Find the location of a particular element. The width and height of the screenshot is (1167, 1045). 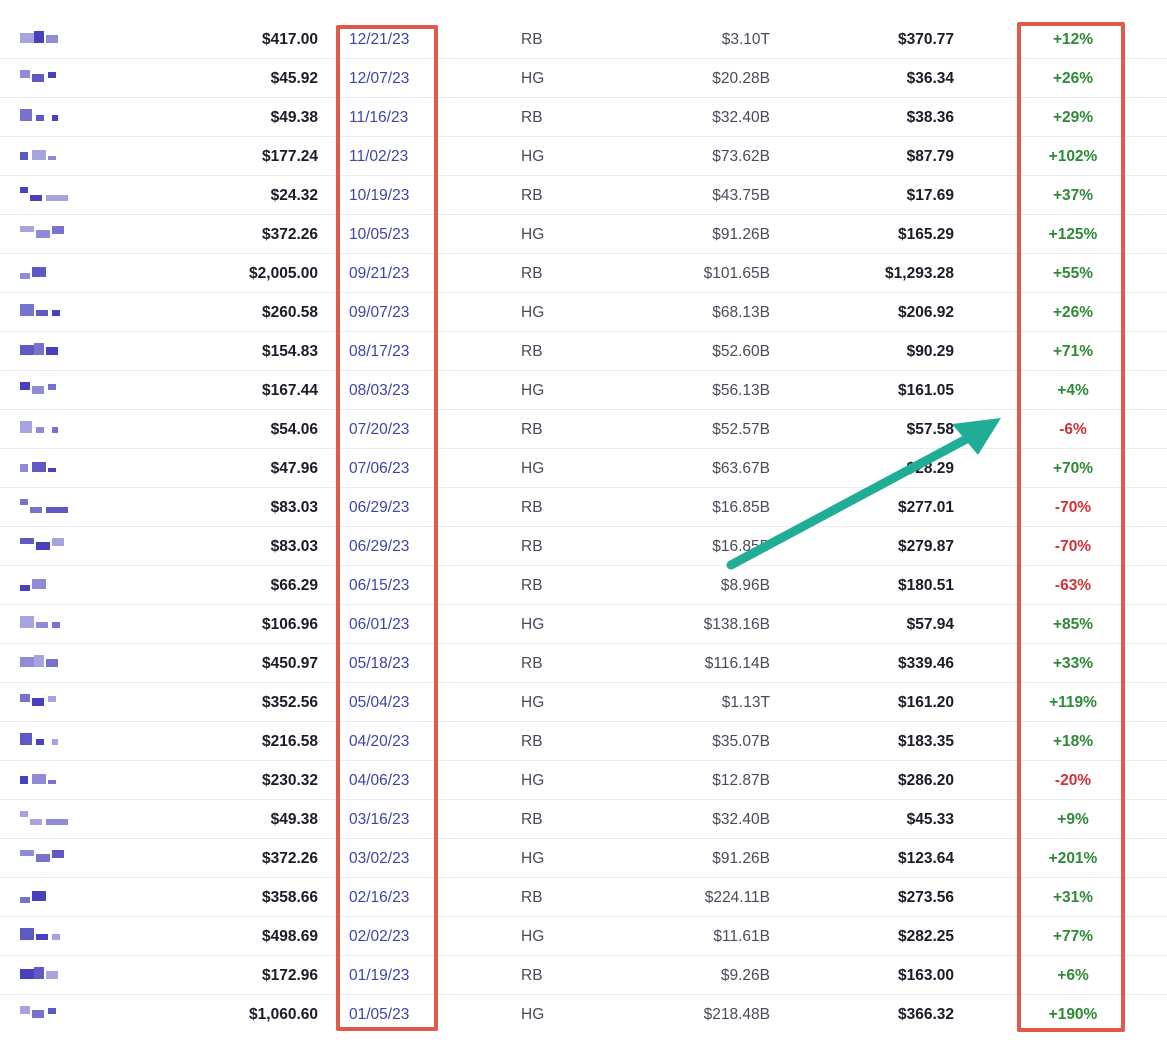

market-cap-cell: $56.13B is located at coordinates (741, 390).